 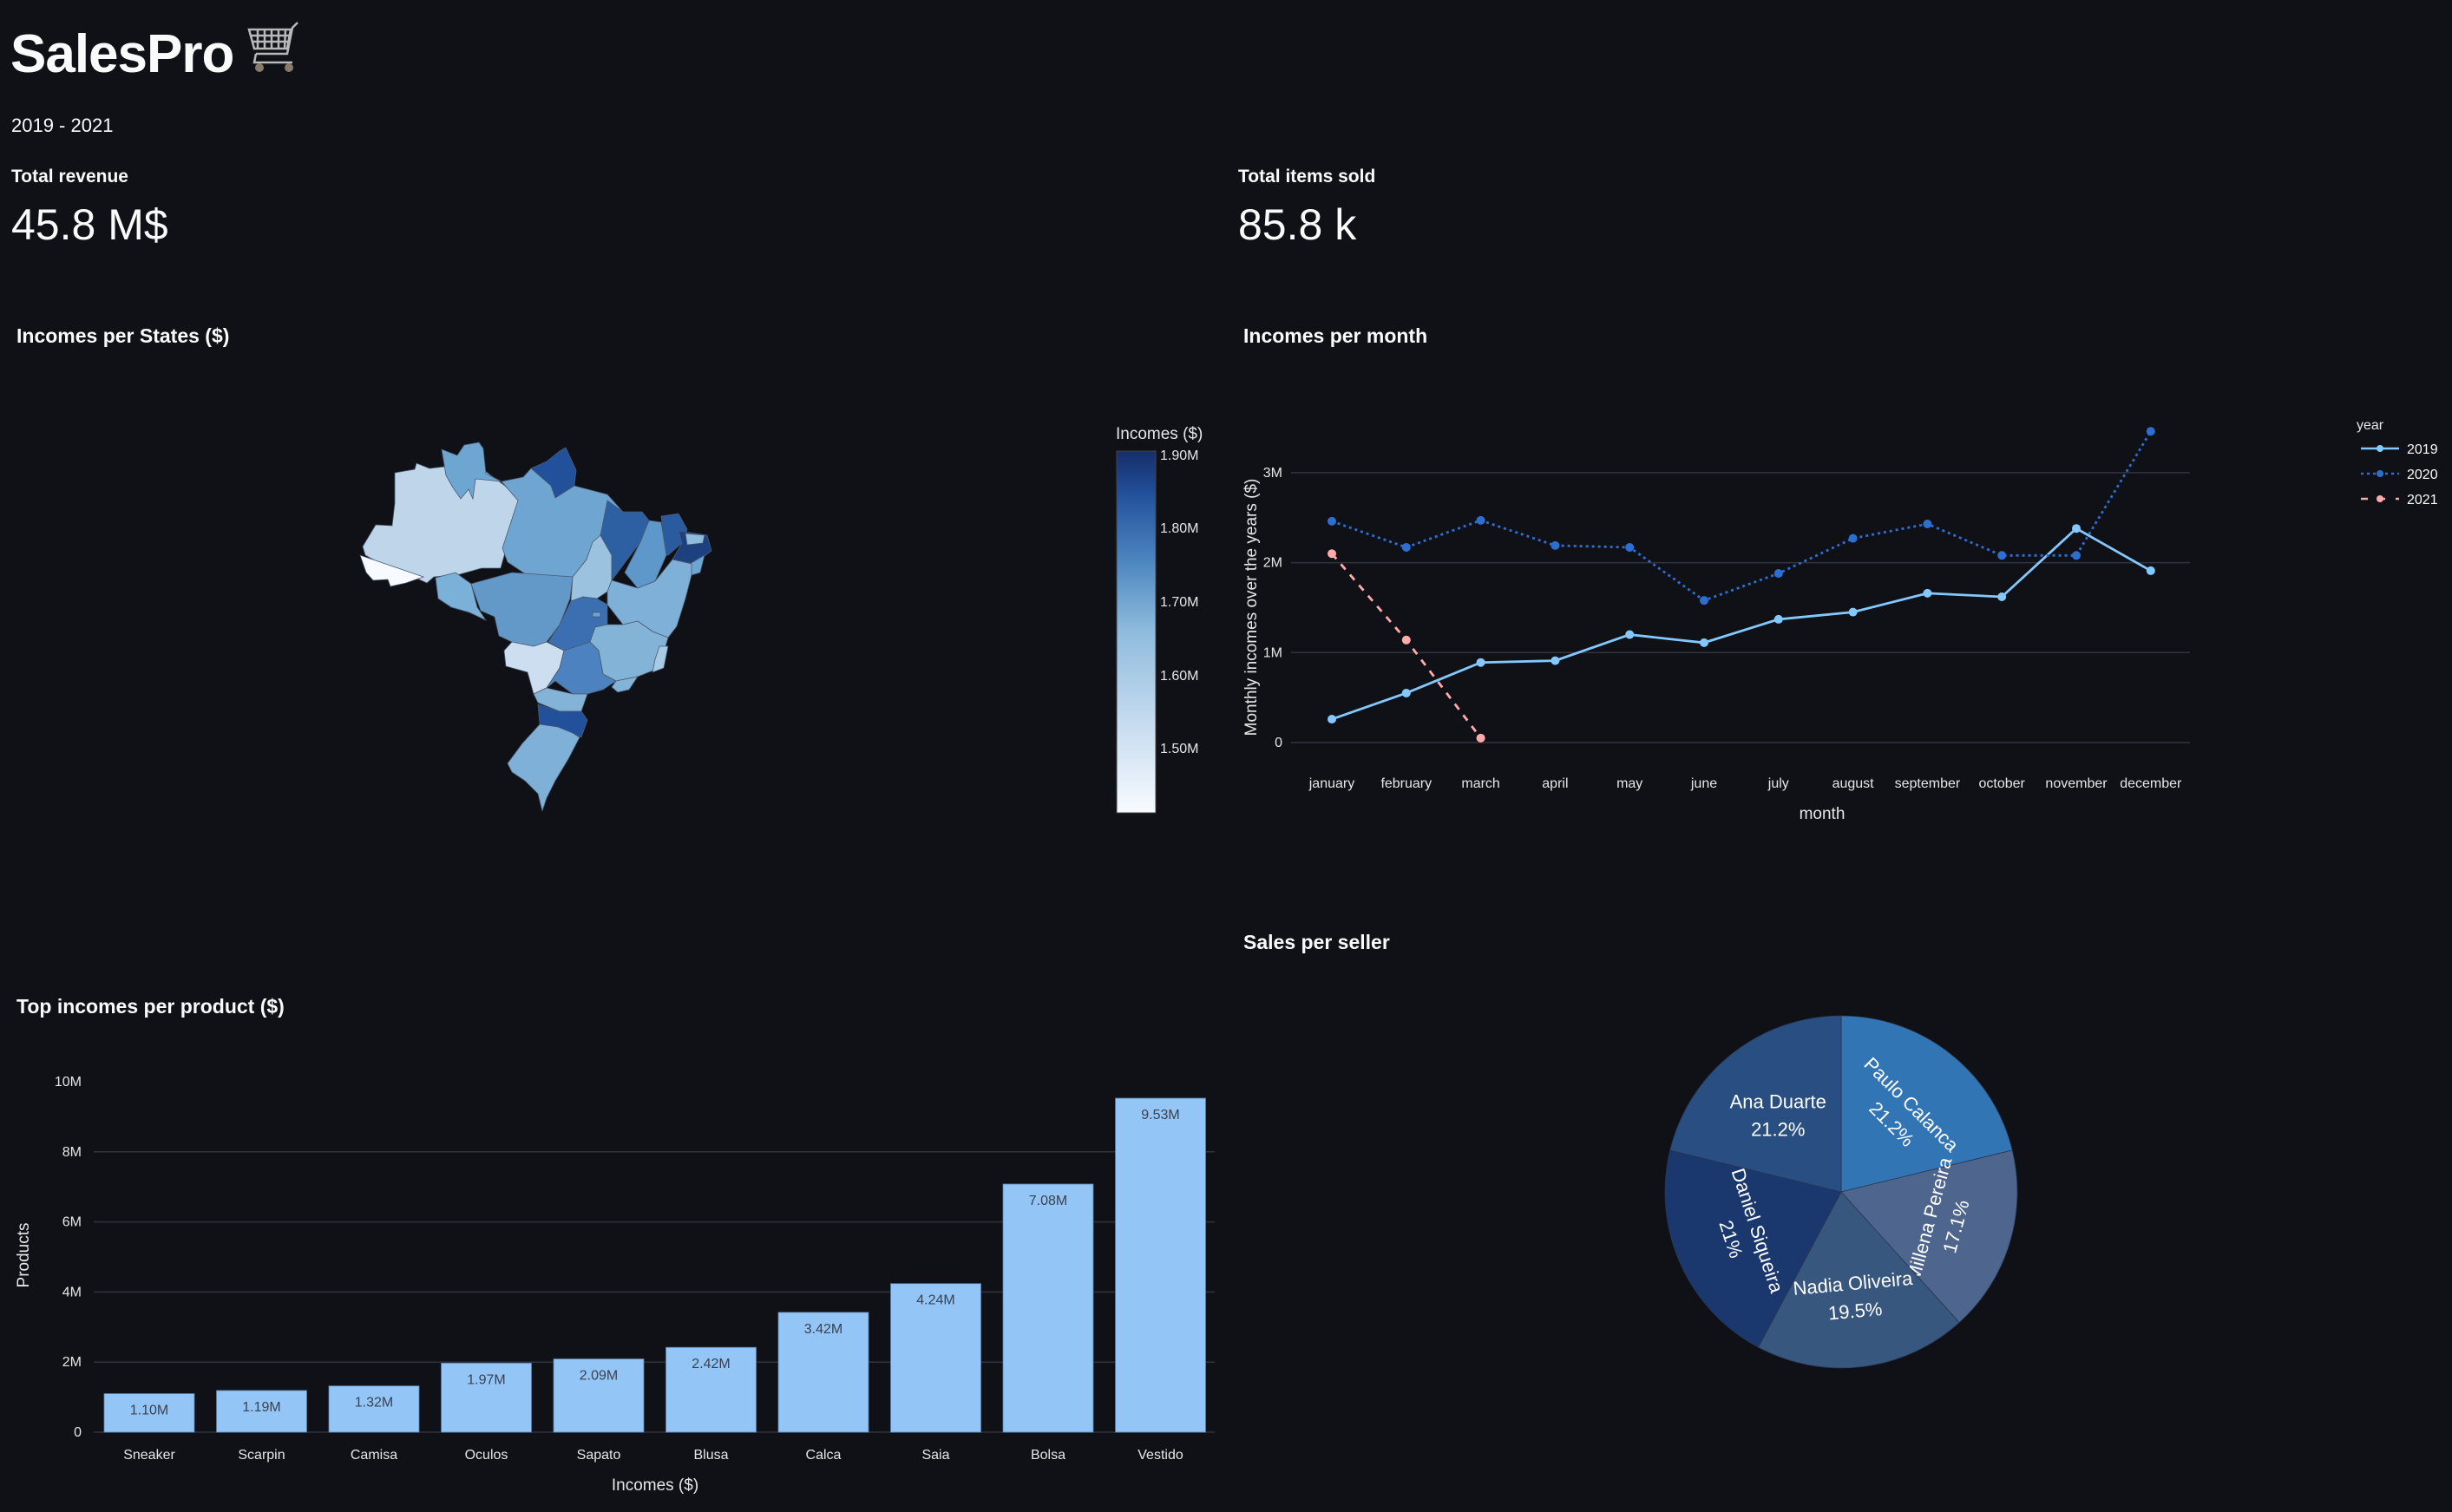 I want to click on x-tick: Oculos, so click(x=486, y=1455).